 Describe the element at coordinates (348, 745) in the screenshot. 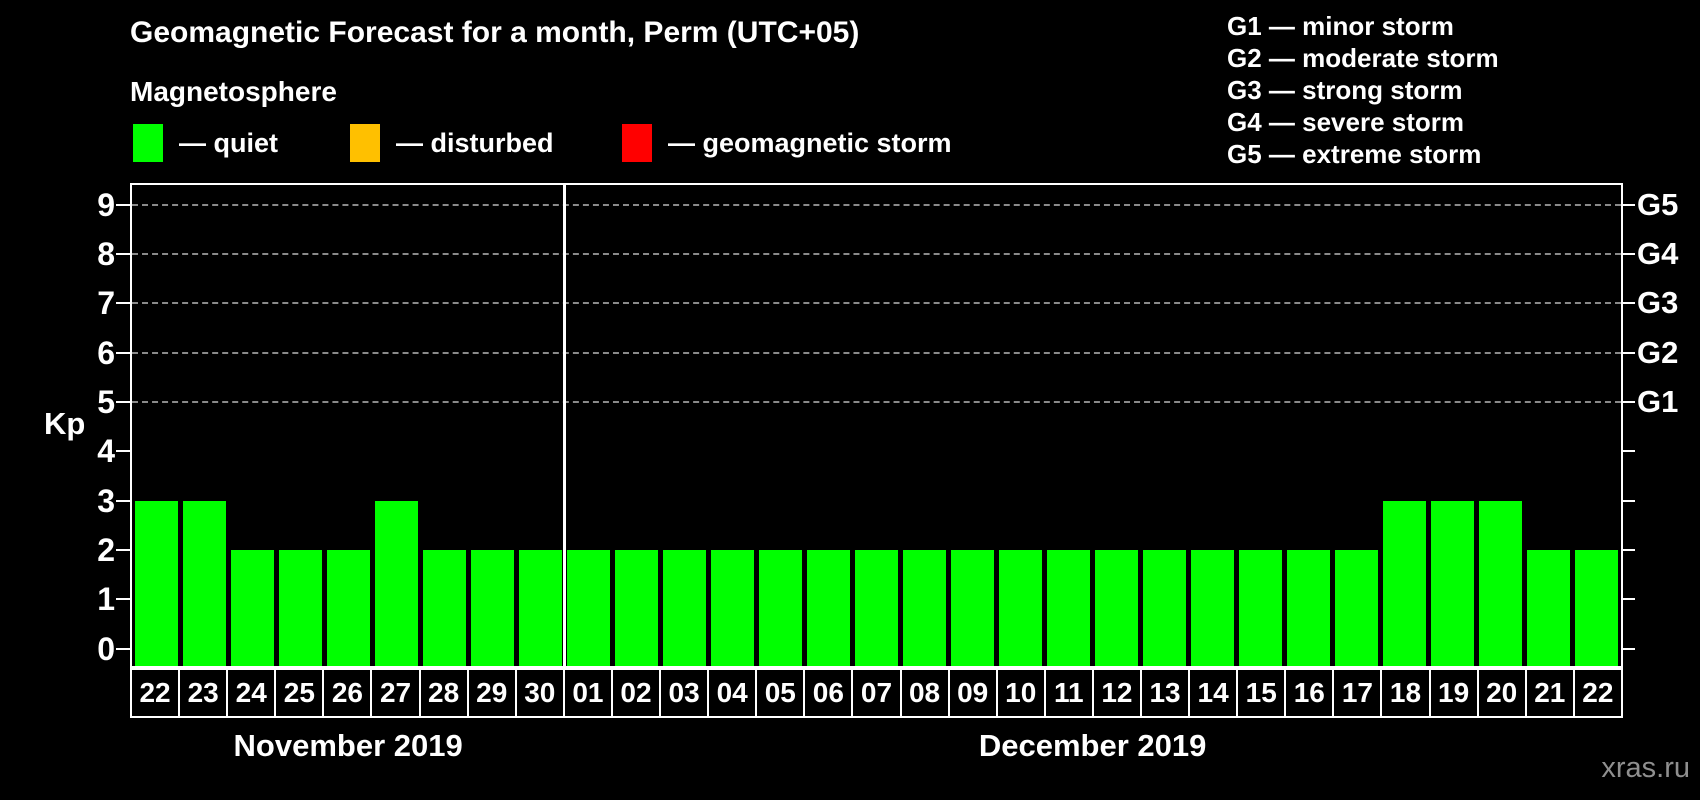

I see `month-label-november: November 2019` at that location.